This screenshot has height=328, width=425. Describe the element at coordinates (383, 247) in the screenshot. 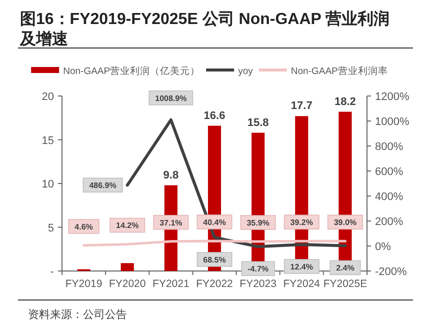

I see `y2-tick-label: 0%` at that location.